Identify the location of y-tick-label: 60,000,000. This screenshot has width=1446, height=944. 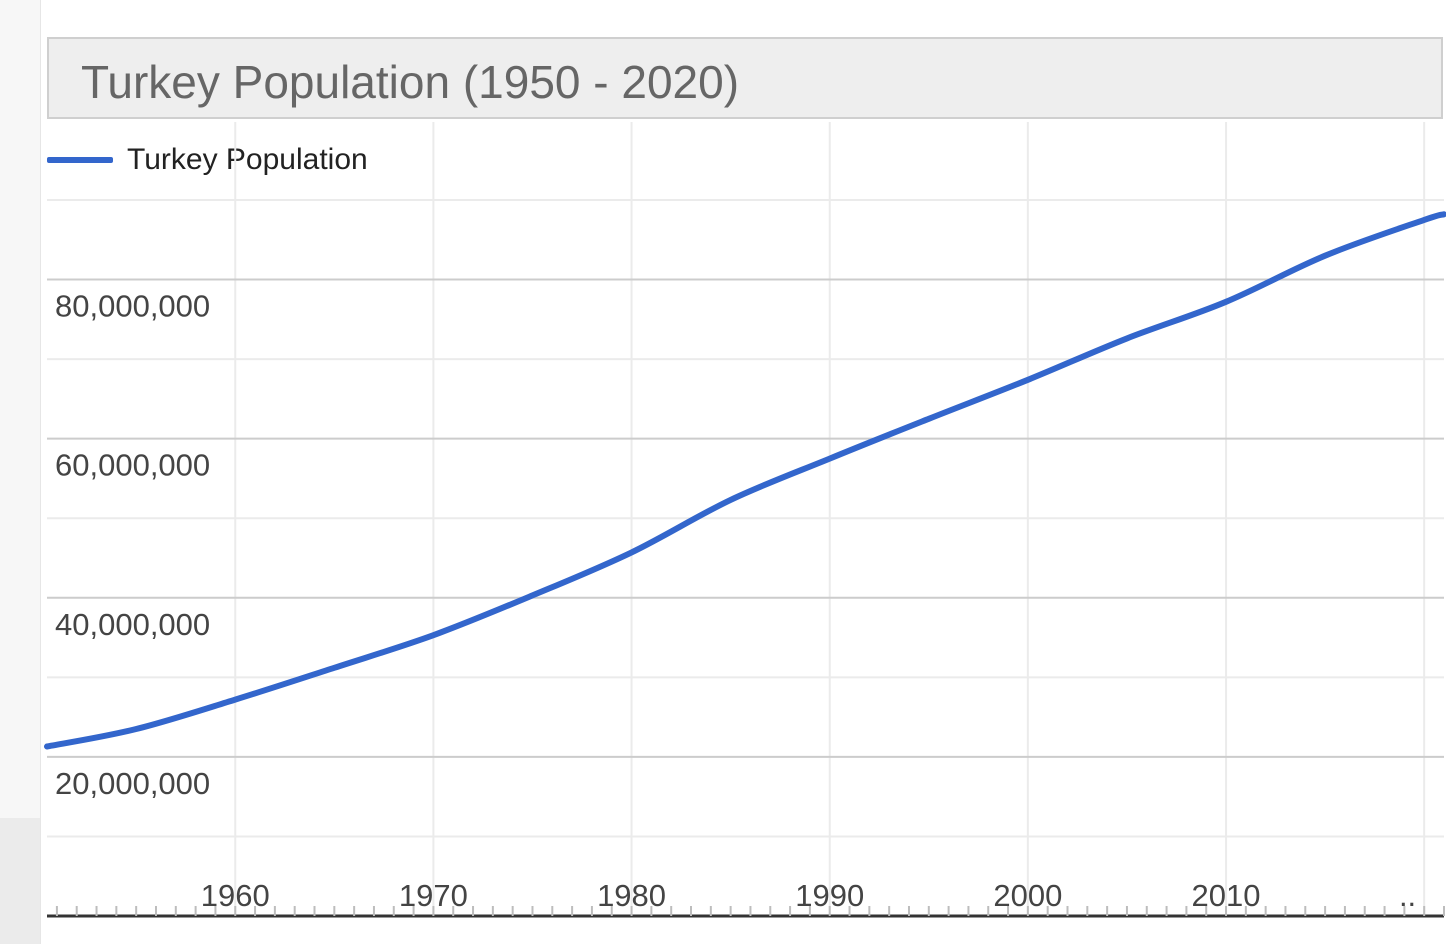
(132, 465).